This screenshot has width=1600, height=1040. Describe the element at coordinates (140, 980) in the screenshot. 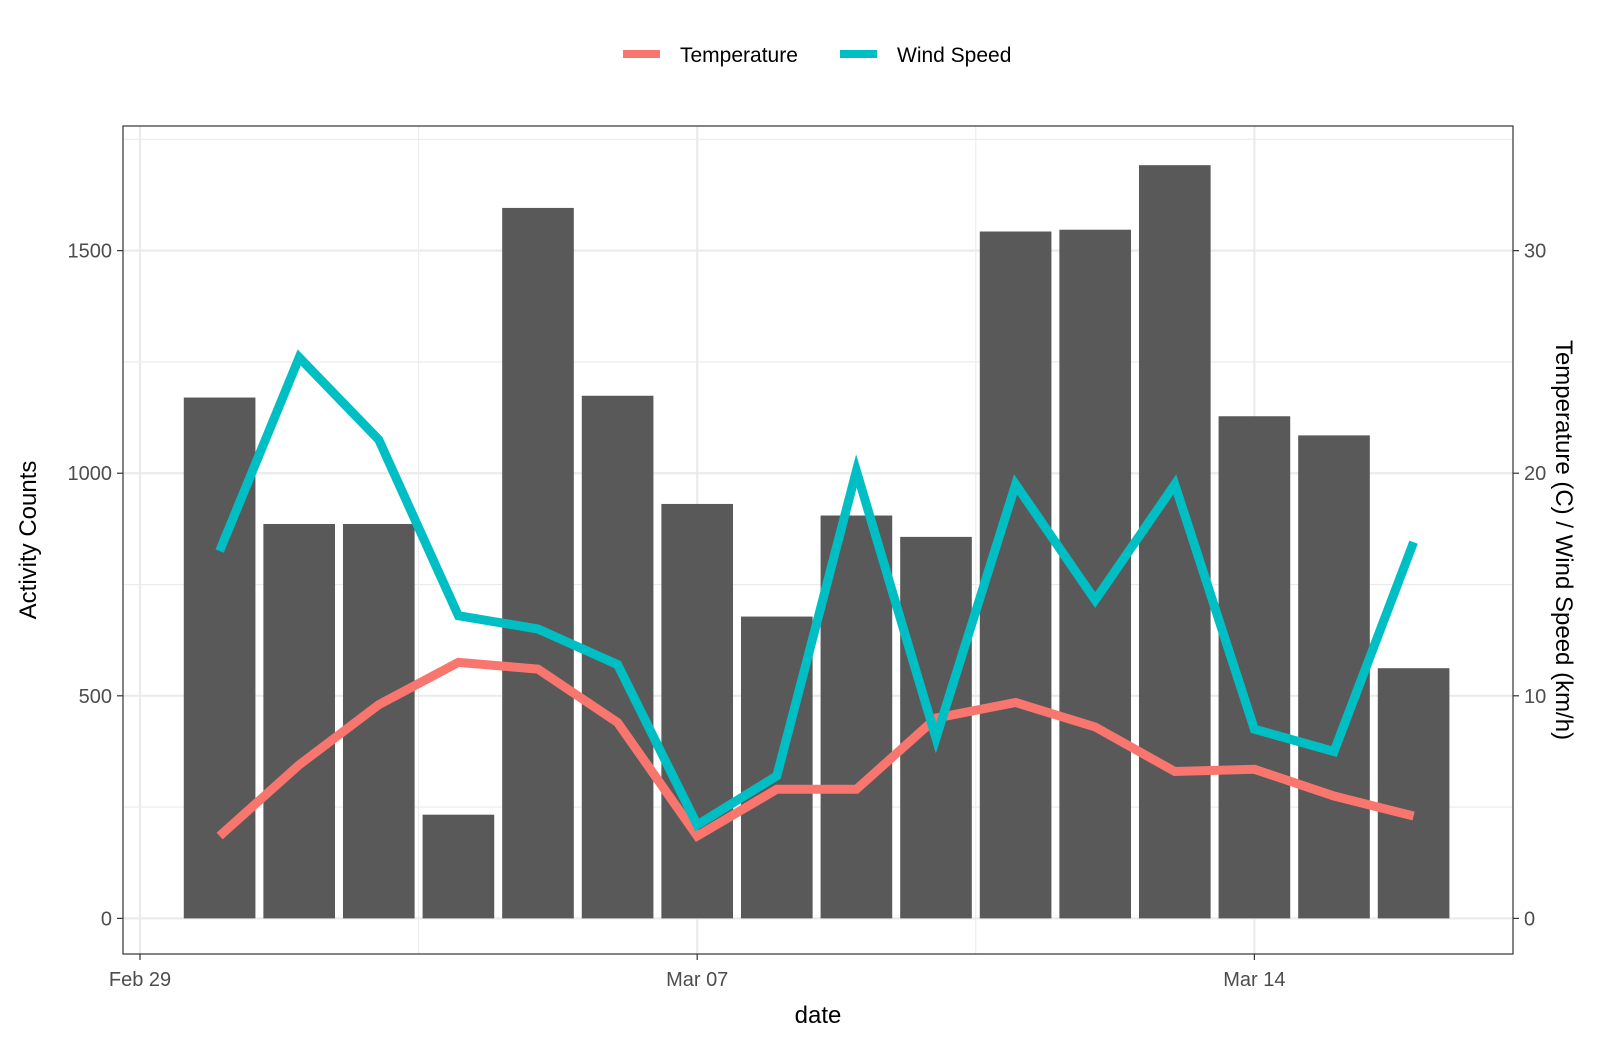

I see `x-tick-label-feb-29: Feb 29` at that location.